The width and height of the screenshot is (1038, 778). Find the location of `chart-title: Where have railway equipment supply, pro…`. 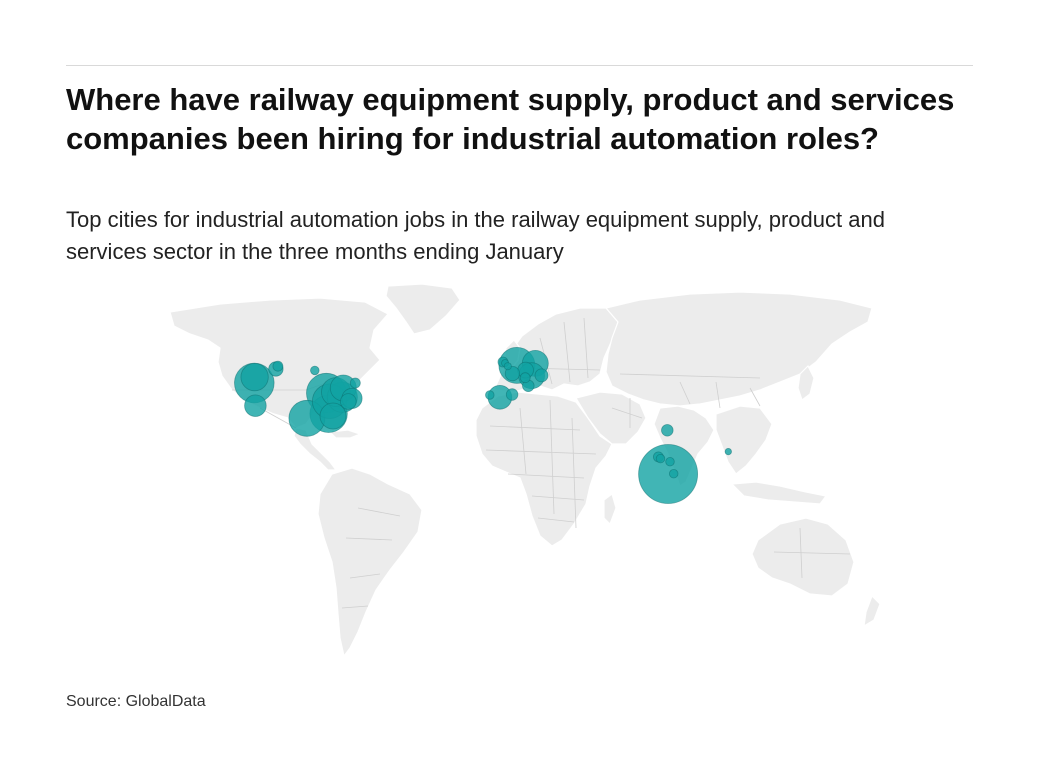

chart-title: Where have railway equipment supply, pro… is located at coordinates (510, 119).